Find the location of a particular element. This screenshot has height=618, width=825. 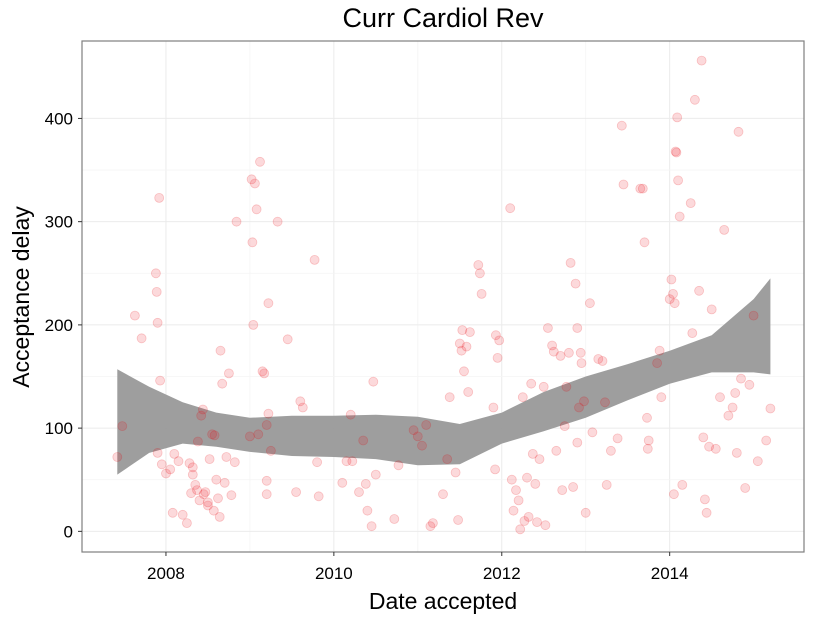

y-tick-label: 300 is located at coordinates (59, 222).